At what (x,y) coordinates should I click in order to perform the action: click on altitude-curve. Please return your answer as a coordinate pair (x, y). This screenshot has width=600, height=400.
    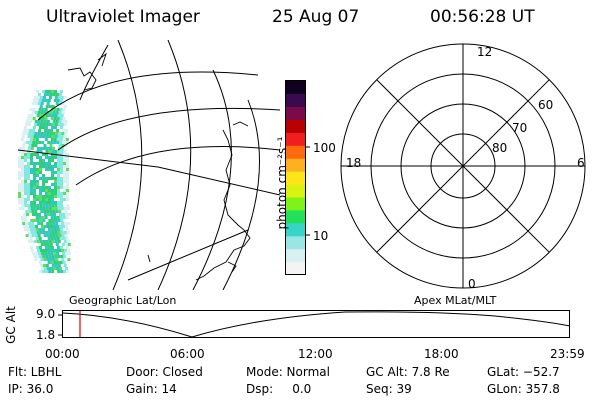
    Looking at the image, I should click on (316, 324).